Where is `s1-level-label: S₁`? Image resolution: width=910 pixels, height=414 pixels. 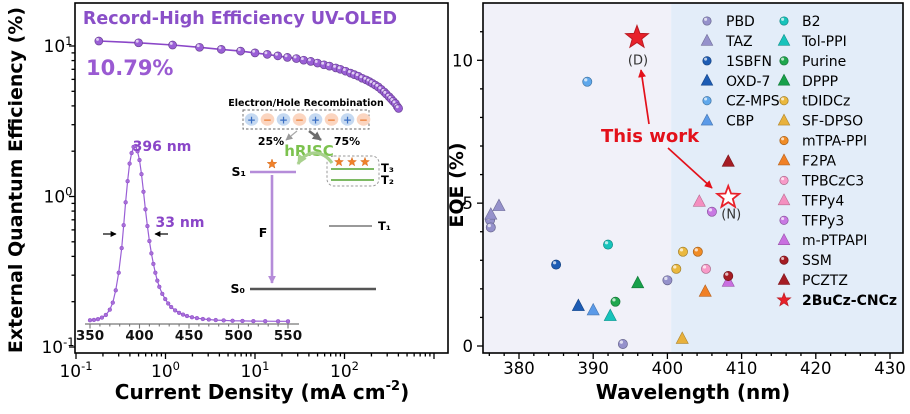
s1-level-label: S₁ is located at coordinates (239, 171).